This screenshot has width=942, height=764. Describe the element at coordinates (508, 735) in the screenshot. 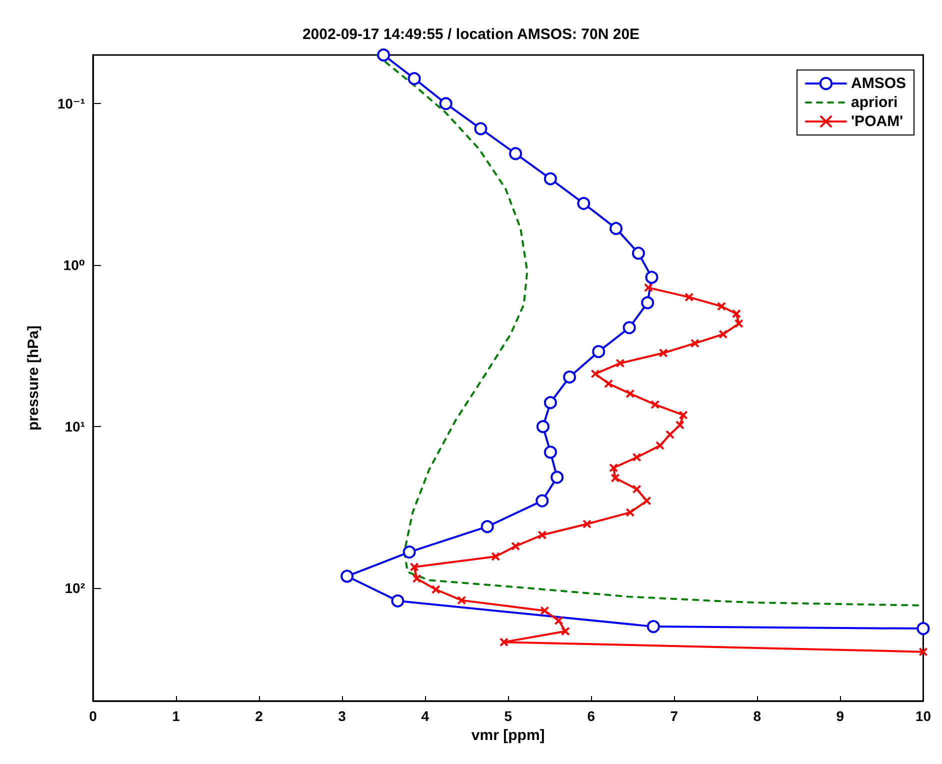

I see `x-axis-title: vmr [ppm]` at that location.